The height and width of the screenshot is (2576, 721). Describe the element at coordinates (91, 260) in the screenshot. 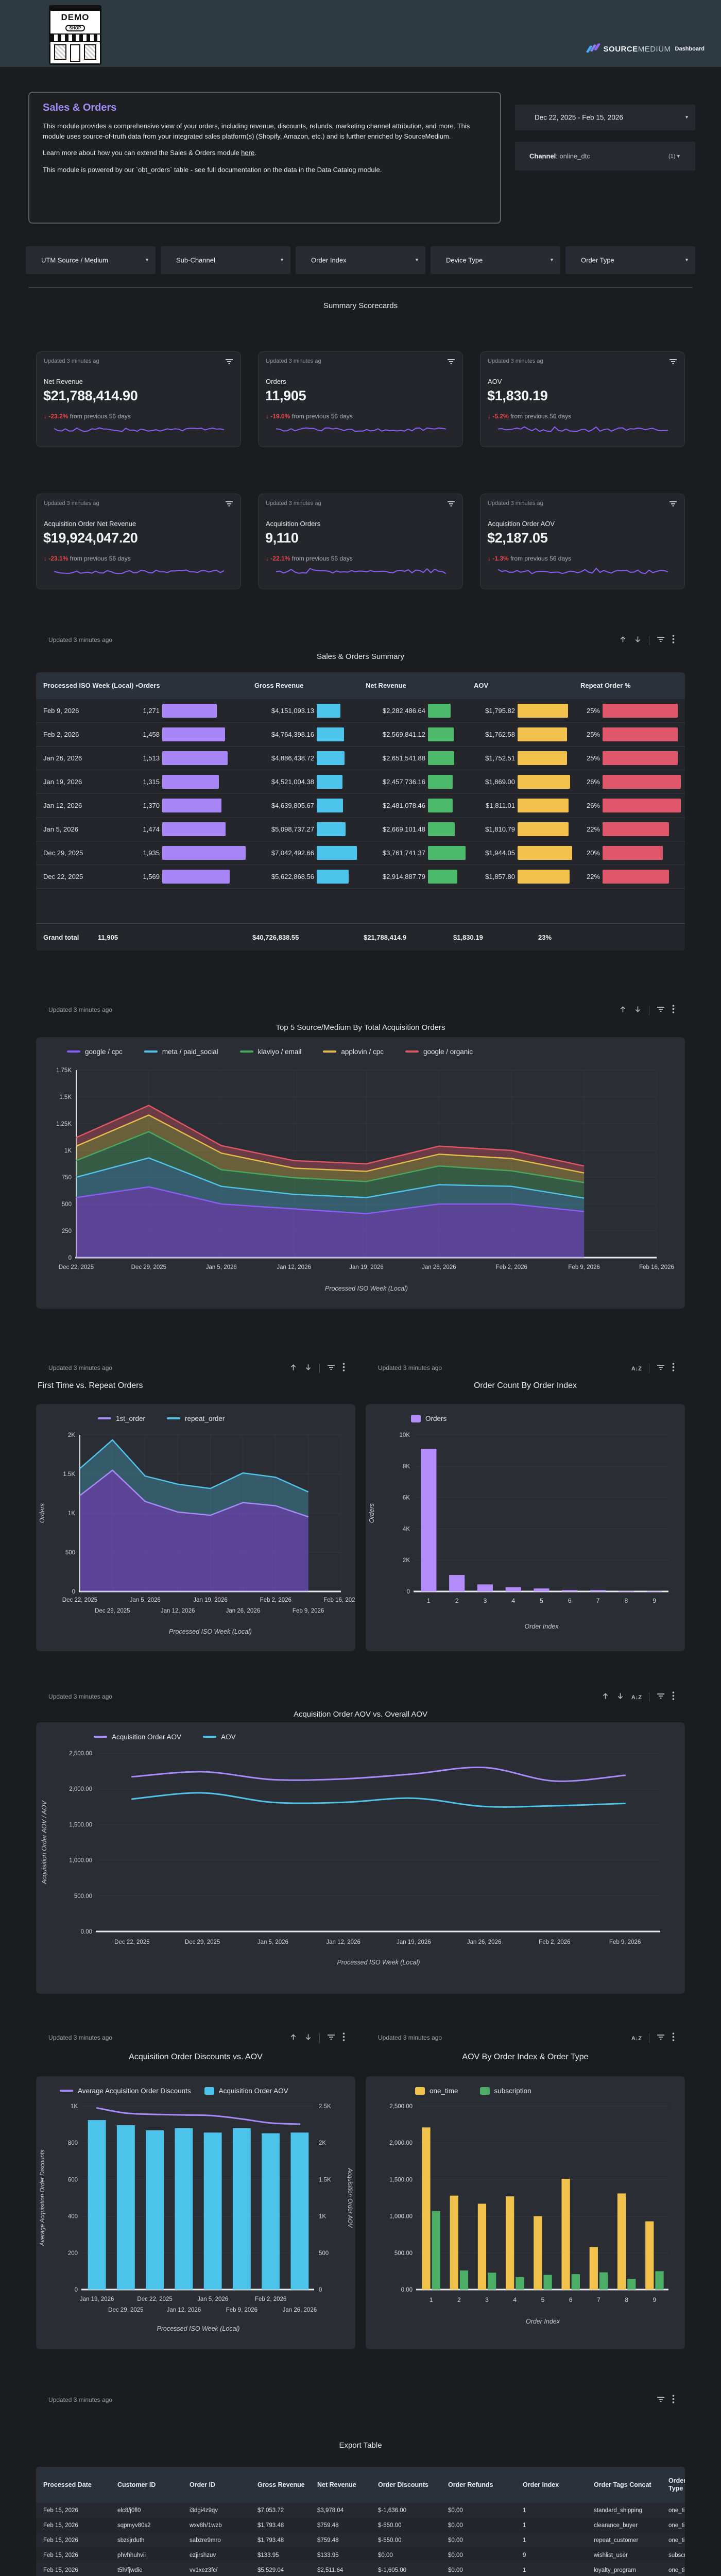

I see `filter-dropdown-utm-source-medium: UTM Source / Medium ▾` at that location.